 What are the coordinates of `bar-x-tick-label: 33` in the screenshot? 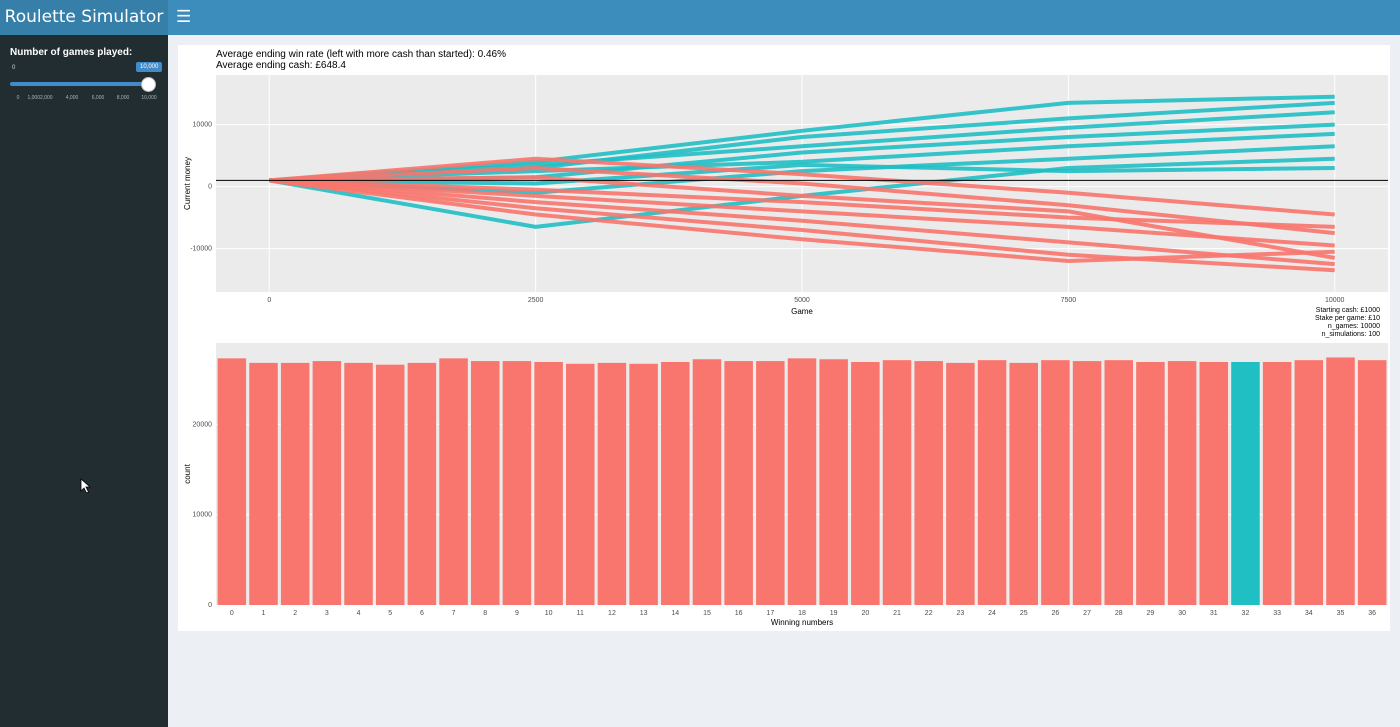 It's located at (1277, 613).